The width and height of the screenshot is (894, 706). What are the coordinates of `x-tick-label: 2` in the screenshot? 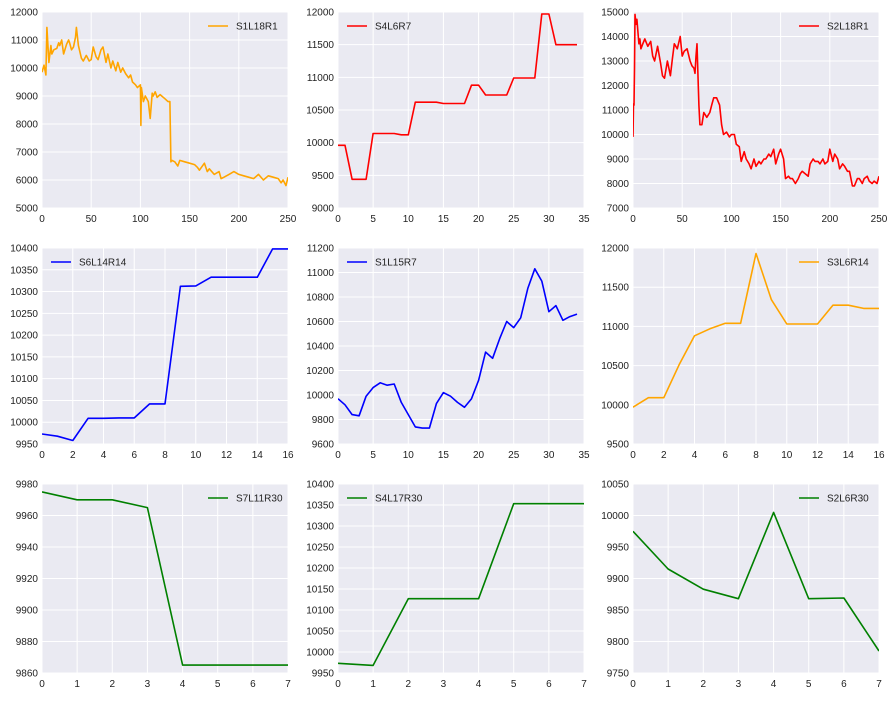 It's located at (704, 684).